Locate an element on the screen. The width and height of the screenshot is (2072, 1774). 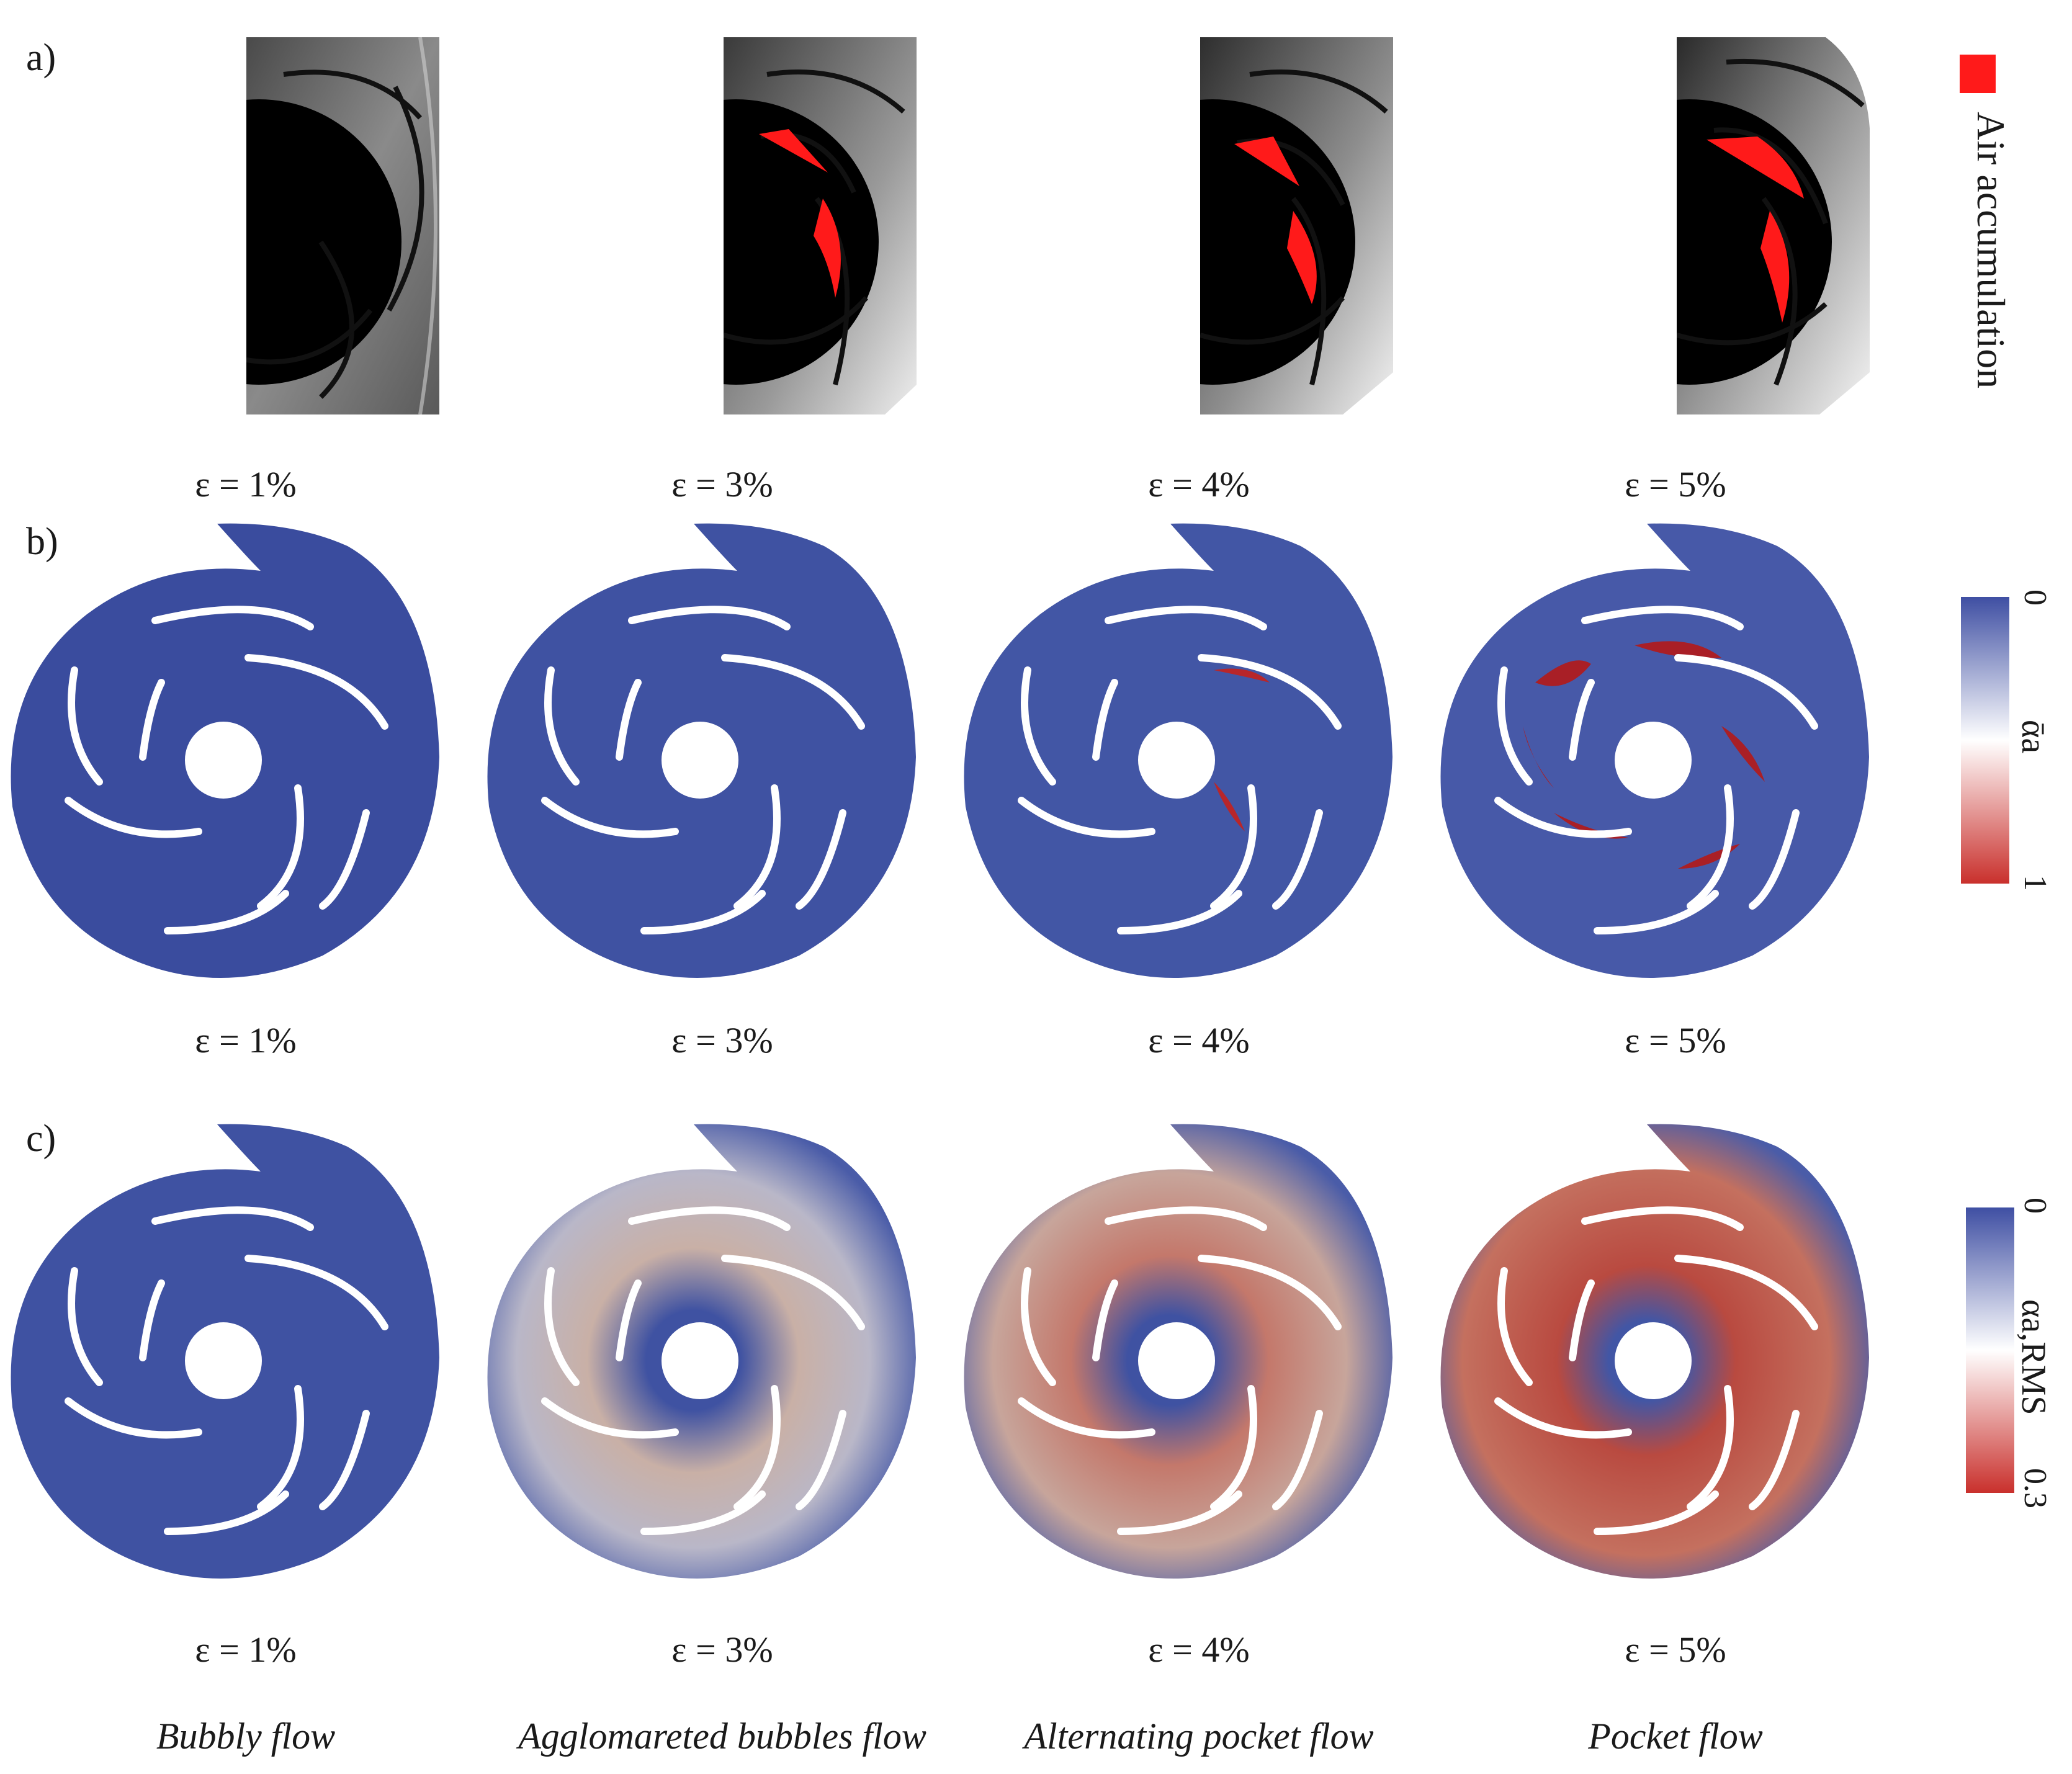
epsilon-label-b-4: ε = 5% is located at coordinates (1675, 1040).